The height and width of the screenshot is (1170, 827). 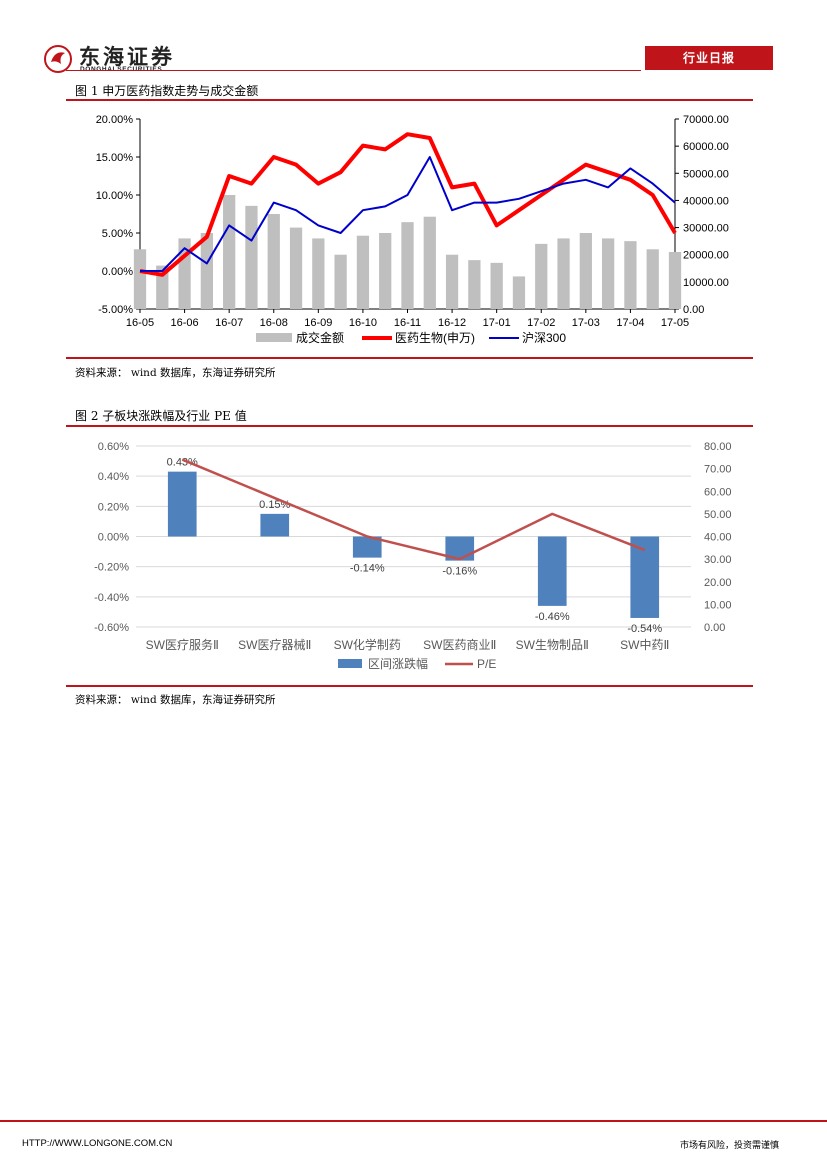 I want to click on chart2-left-tick-label: 0.40%, so click(x=113, y=477).